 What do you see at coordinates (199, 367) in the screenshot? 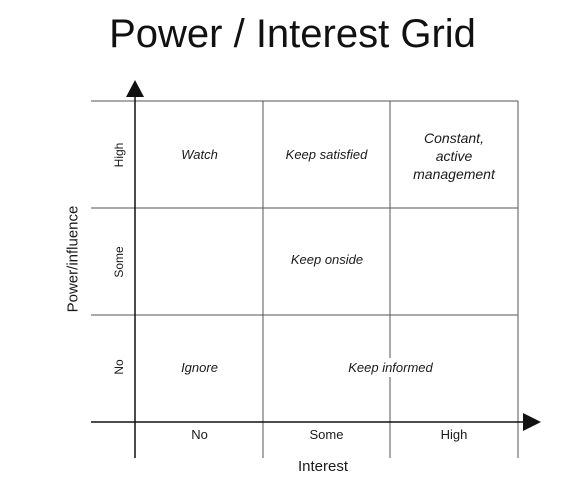
I see `cell-ignore: Ignore` at bounding box center [199, 367].